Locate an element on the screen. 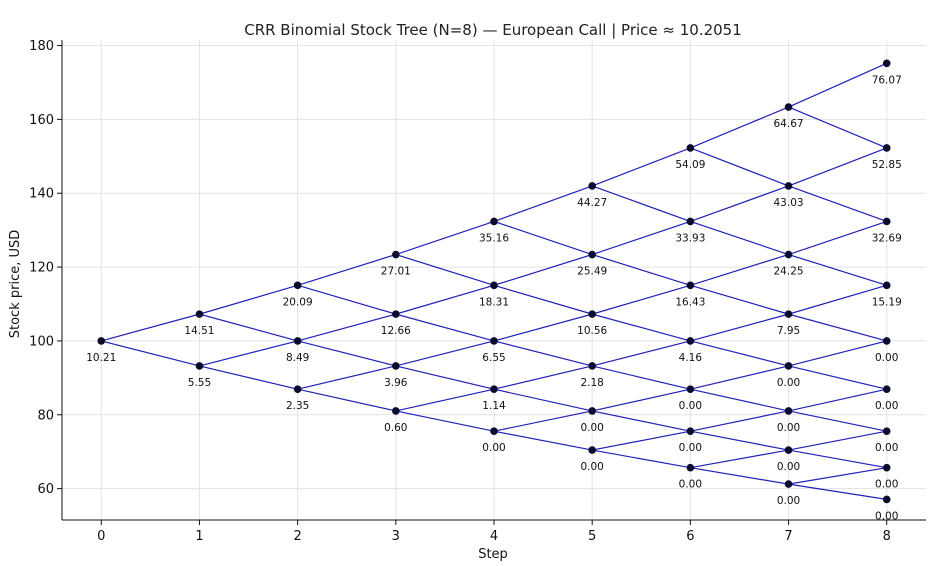 This screenshot has height=566, width=931. node-option-value: 76.07 is located at coordinates (887, 80).